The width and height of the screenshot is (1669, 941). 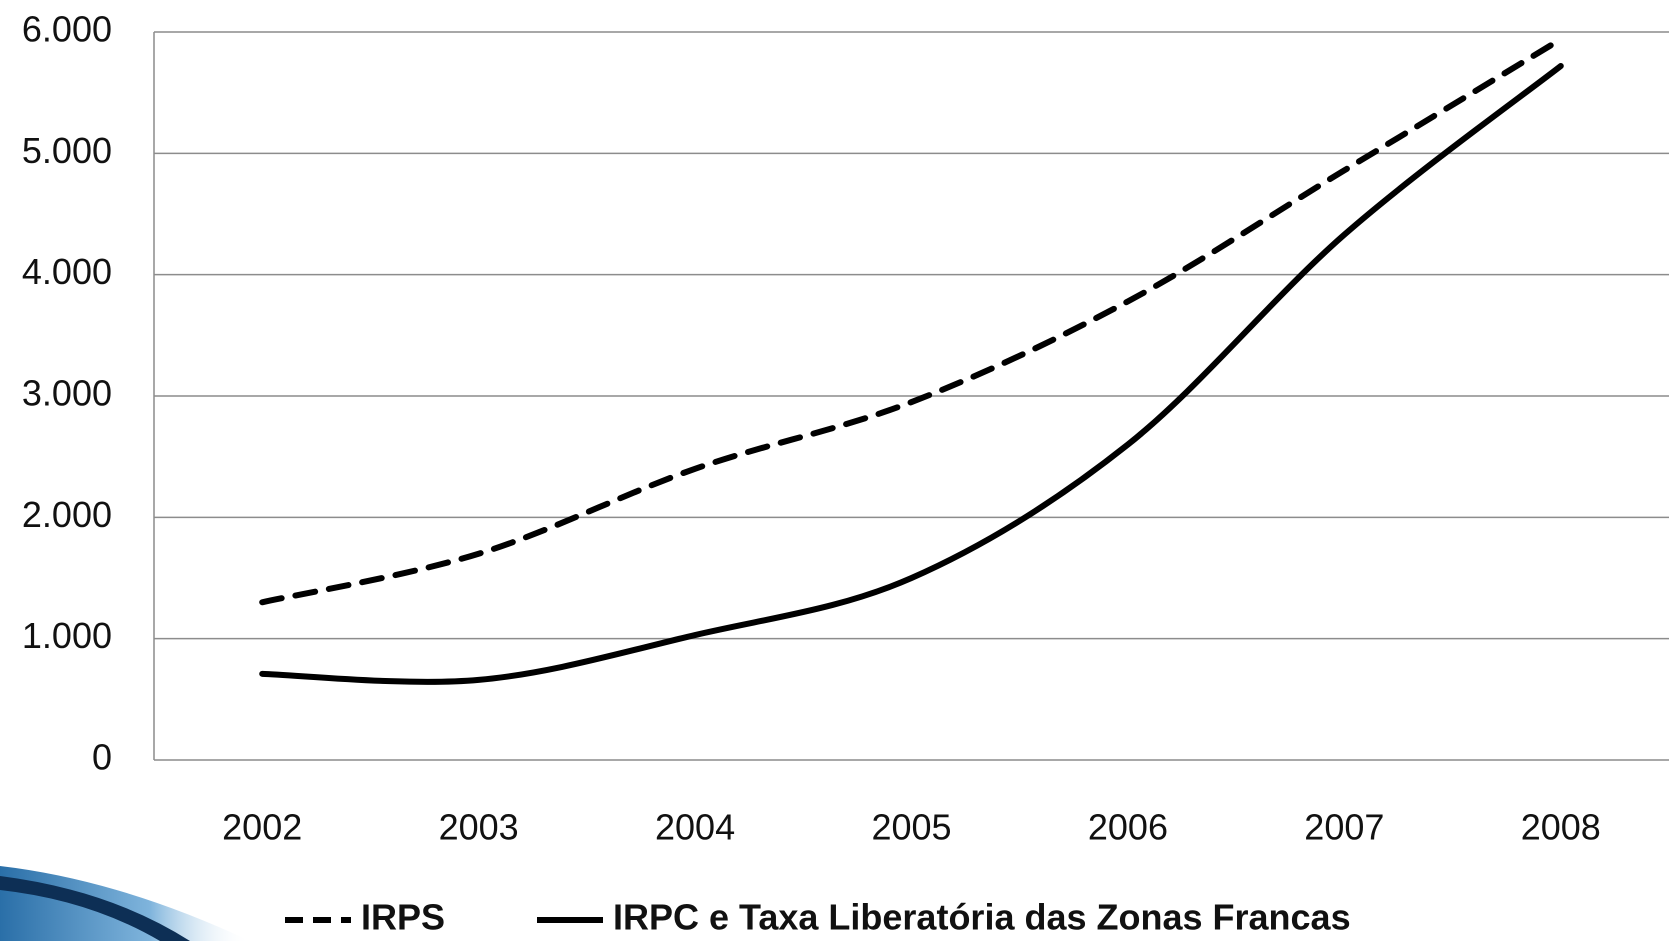 I want to click on y-tick-label: 2.000, so click(x=67, y=514).